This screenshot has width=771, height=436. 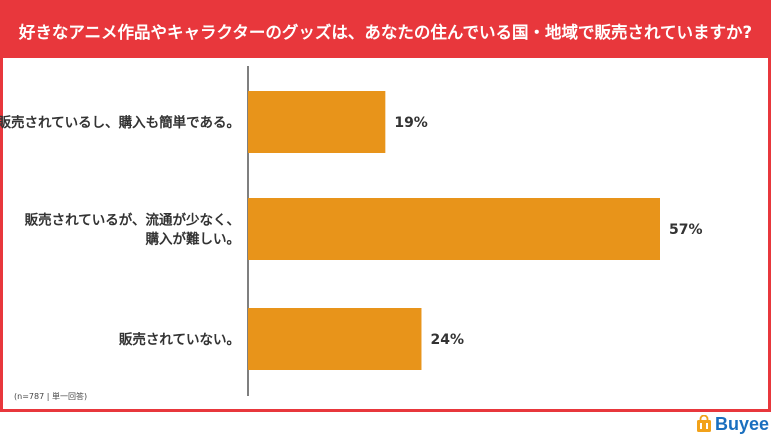 What do you see at coordinates (411, 123) in the screenshot?
I see `value-label-1: 19%` at bounding box center [411, 123].